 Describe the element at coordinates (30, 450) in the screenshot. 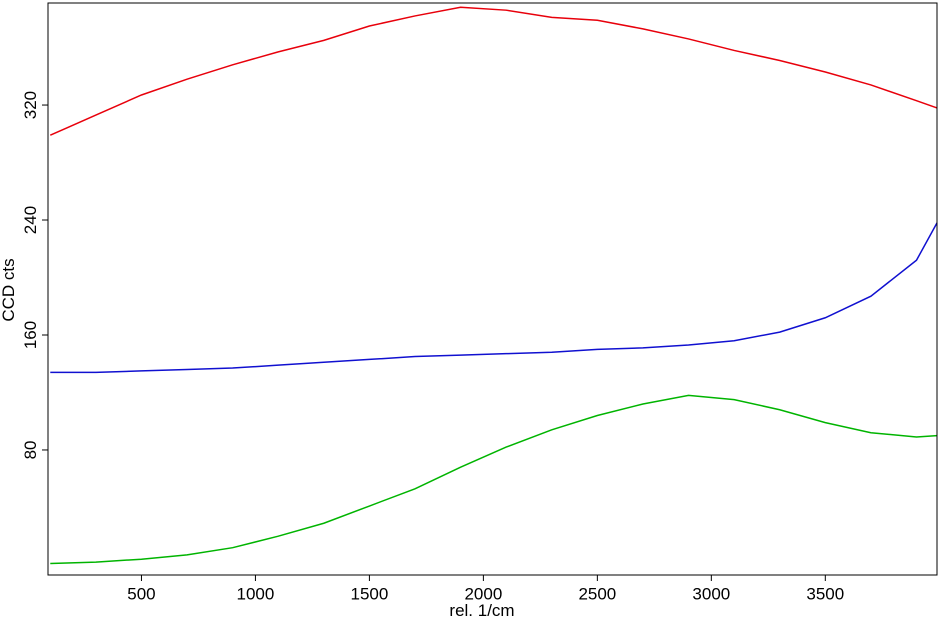

I see `y-tick-label: 80` at that location.